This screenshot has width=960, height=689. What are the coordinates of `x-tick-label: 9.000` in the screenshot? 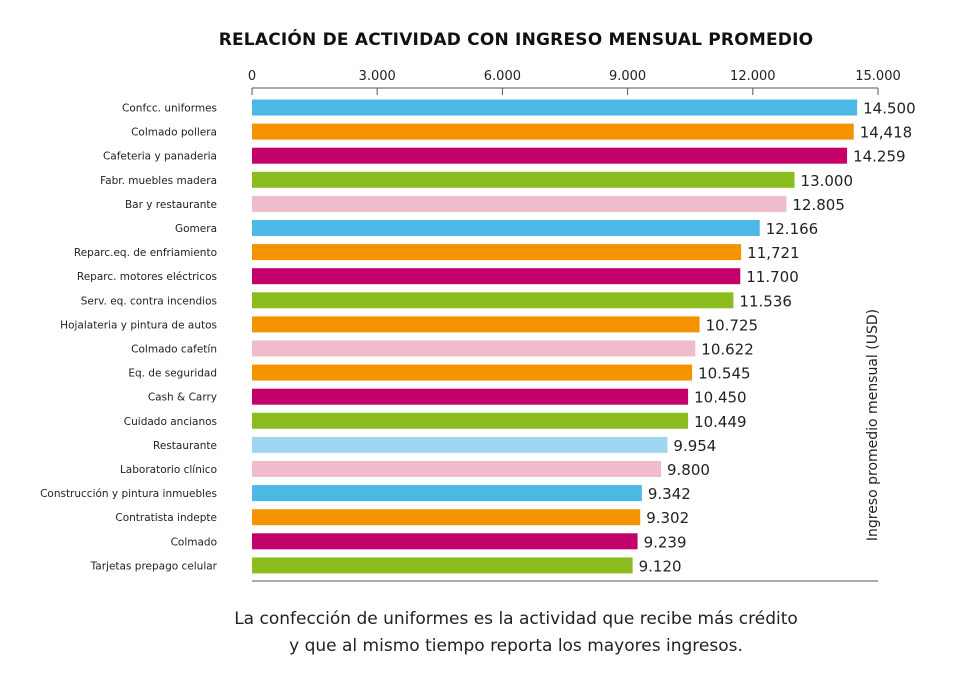 It's located at (627, 76).